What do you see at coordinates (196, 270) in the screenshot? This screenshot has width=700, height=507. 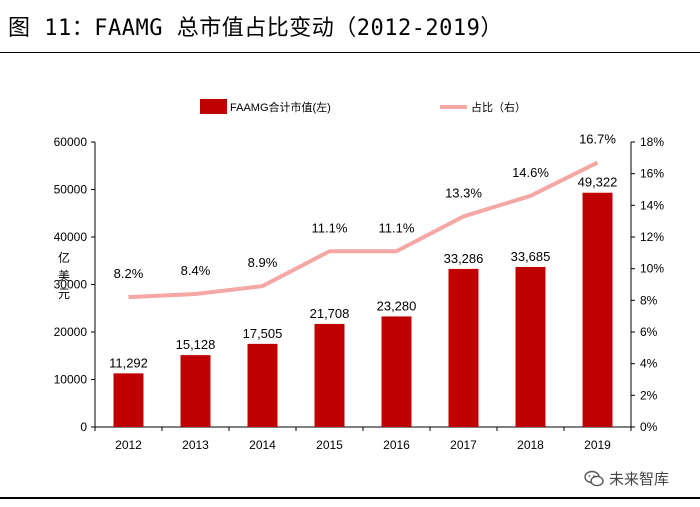 I see `share-value-label: 8.4%` at bounding box center [196, 270].